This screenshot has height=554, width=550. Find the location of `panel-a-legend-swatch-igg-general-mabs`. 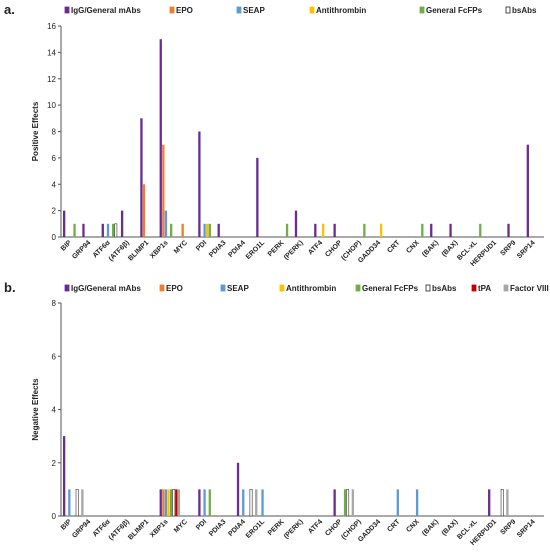

panel-a-legend-swatch-igg-general-mabs is located at coordinates (67, 10).